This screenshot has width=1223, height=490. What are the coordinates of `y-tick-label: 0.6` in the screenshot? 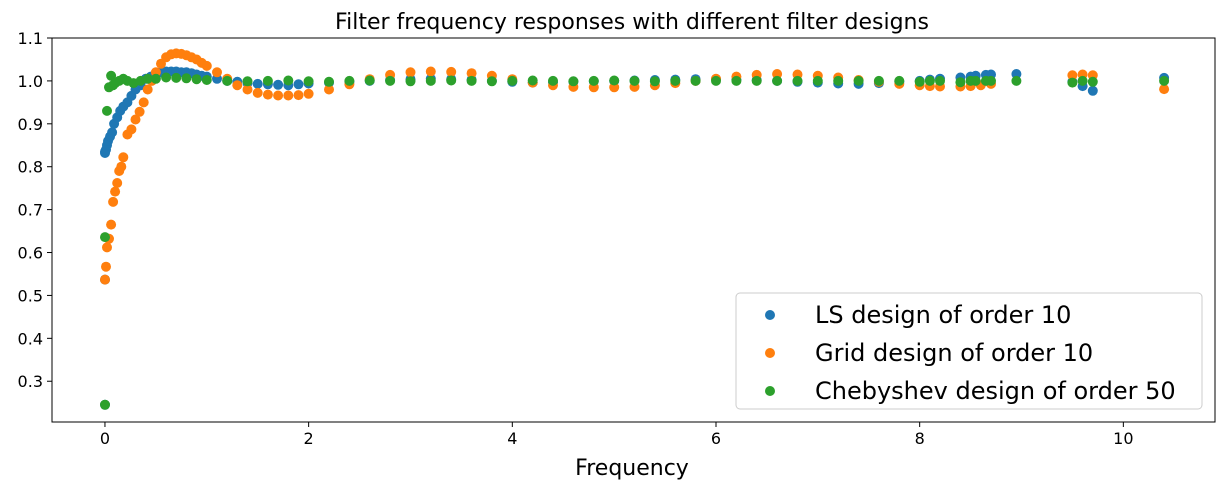 It's located at (30, 253).